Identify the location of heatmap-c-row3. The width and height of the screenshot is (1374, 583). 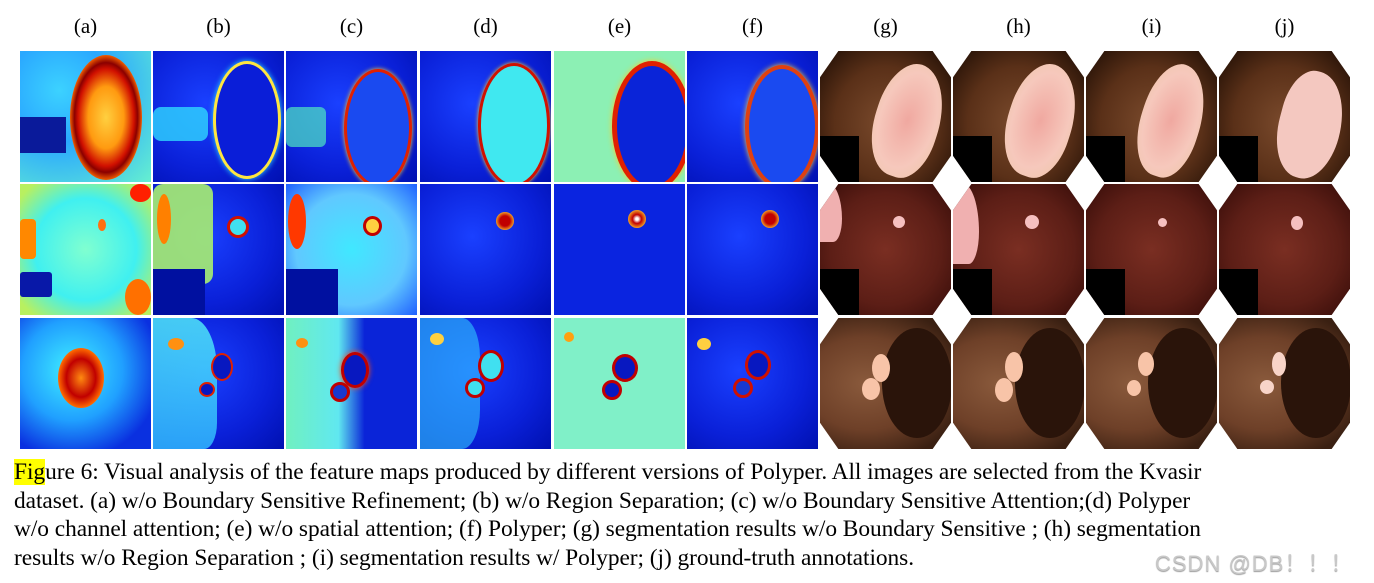
(351, 383).